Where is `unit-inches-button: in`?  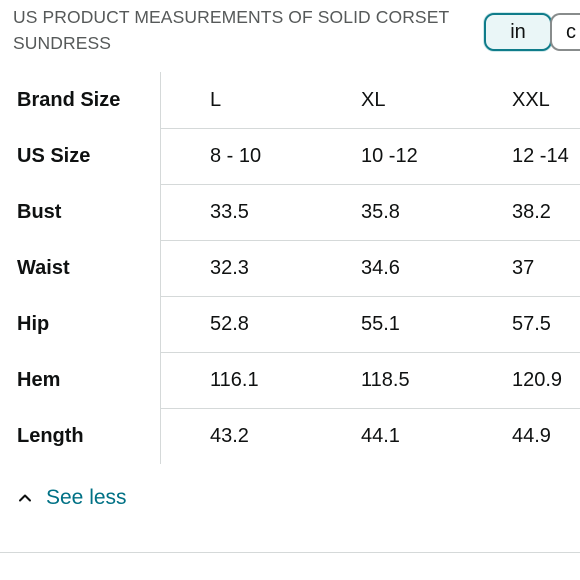 unit-inches-button: in is located at coordinates (518, 32).